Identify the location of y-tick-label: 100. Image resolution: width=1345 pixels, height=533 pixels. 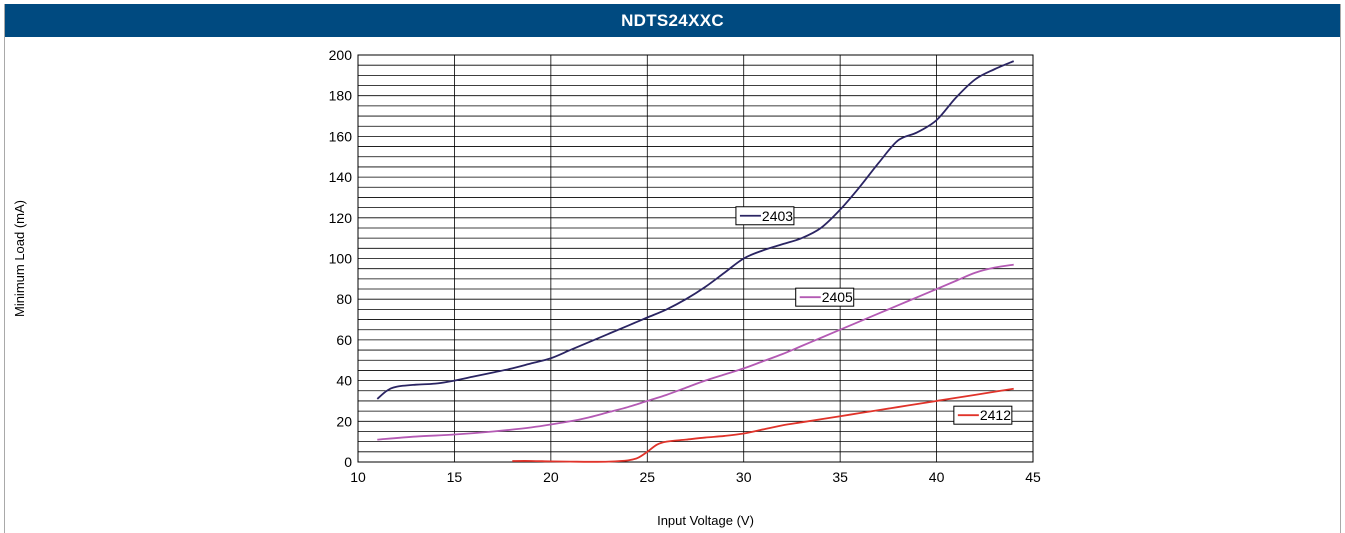
(341, 259).